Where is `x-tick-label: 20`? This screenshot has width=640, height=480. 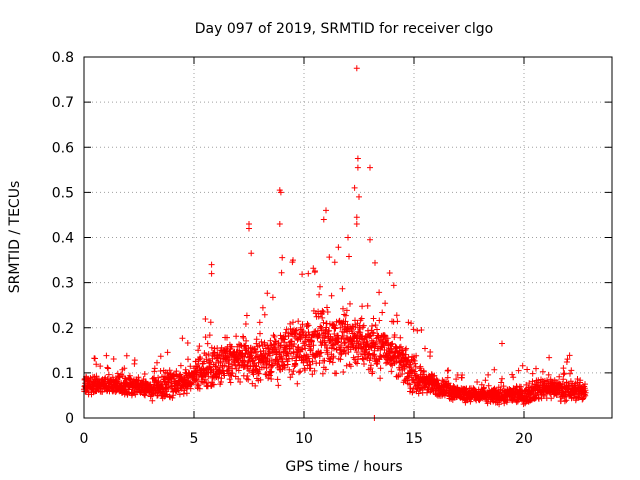
x-tick-label: 20 is located at coordinates (524, 439).